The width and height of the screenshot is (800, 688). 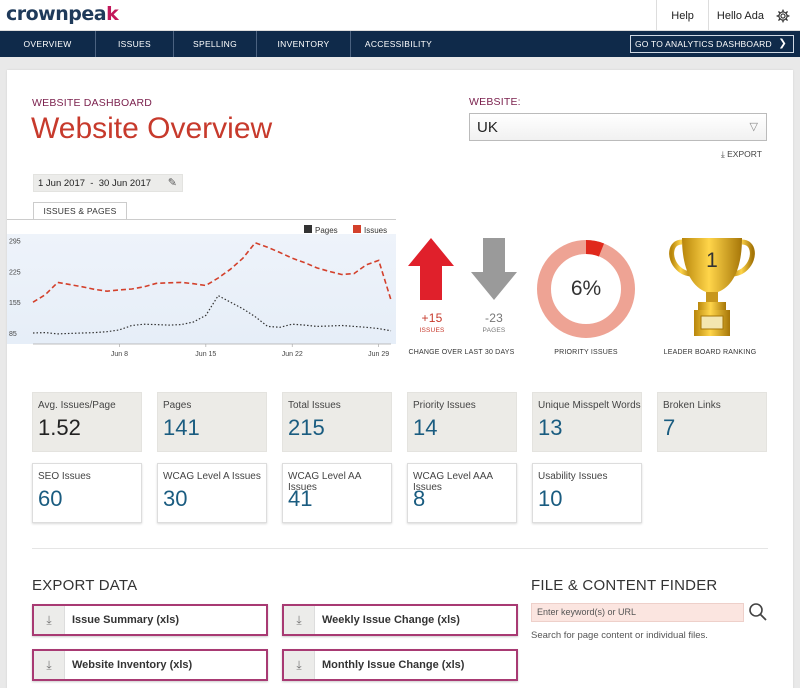 What do you see at coordinates (15, 242) in the screenshot?
I see `y-tick-label-3: 295` at bounding box center [15, 242].